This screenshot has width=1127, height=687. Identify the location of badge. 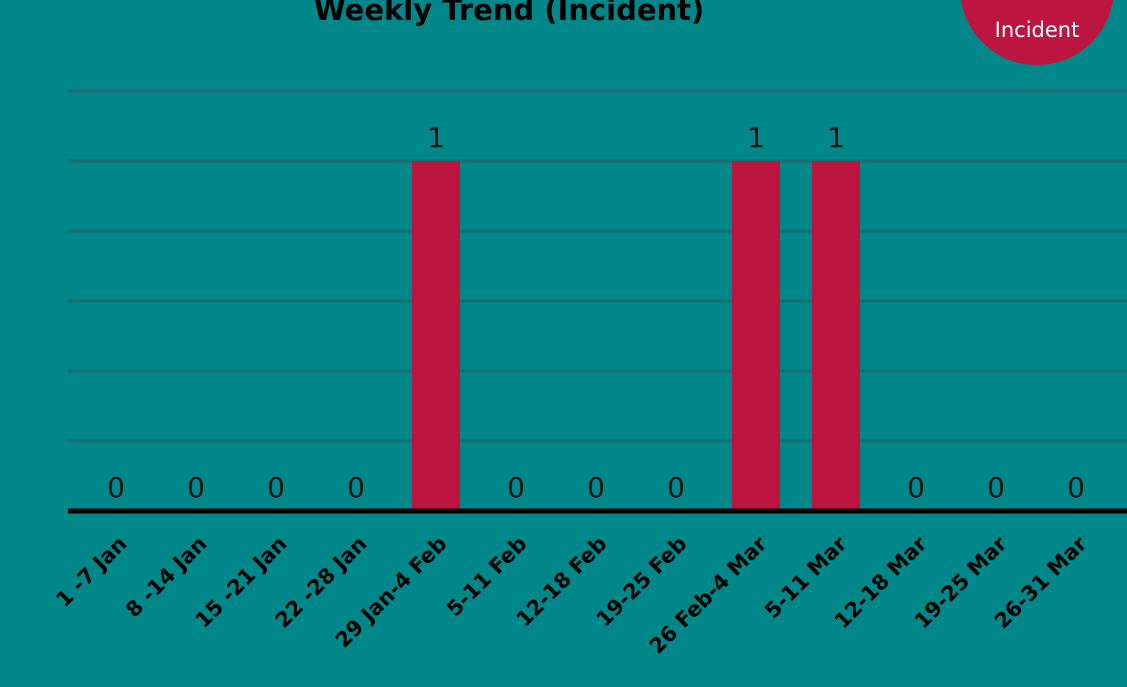
(1037, 32).